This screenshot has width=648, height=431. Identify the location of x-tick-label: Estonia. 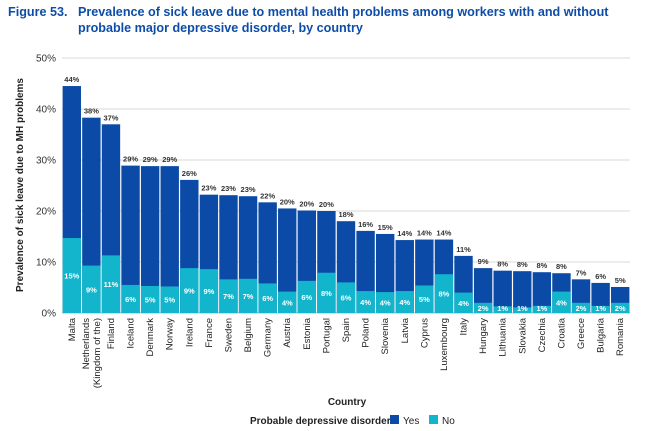
(307, 333).